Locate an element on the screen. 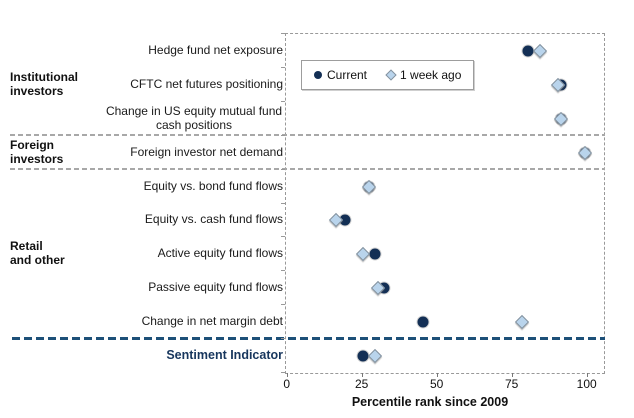  legend-item-current: Current is located at coordinates (340, 75).